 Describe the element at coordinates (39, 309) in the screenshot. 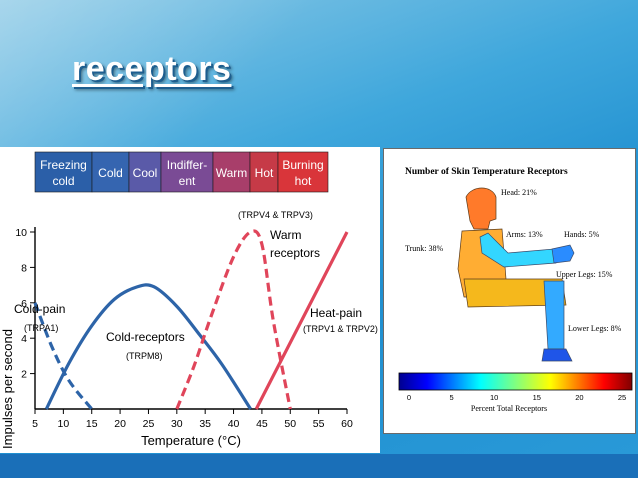

I see `label-cold-pain: Cold-pain` at that location.